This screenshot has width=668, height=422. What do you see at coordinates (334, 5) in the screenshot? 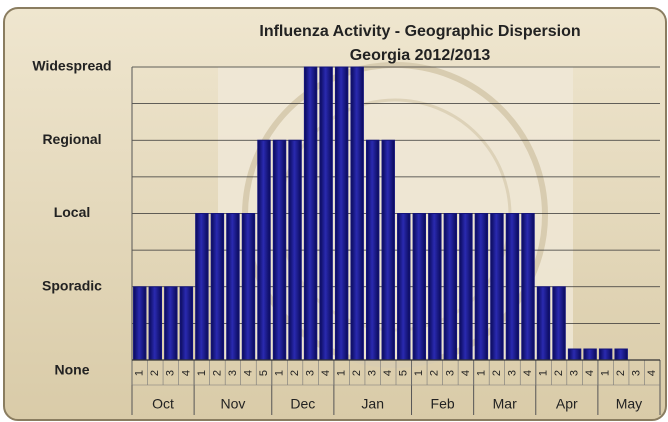
I see `top-band` at bounding box center [334, 5].